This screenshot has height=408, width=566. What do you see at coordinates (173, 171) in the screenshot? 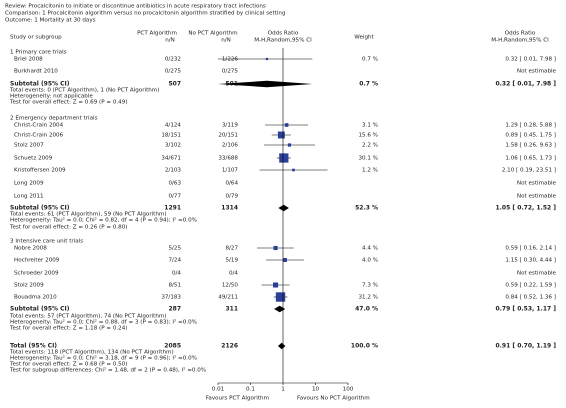
I see `pct-cell: 2/103` at bounding box center [173, 171].